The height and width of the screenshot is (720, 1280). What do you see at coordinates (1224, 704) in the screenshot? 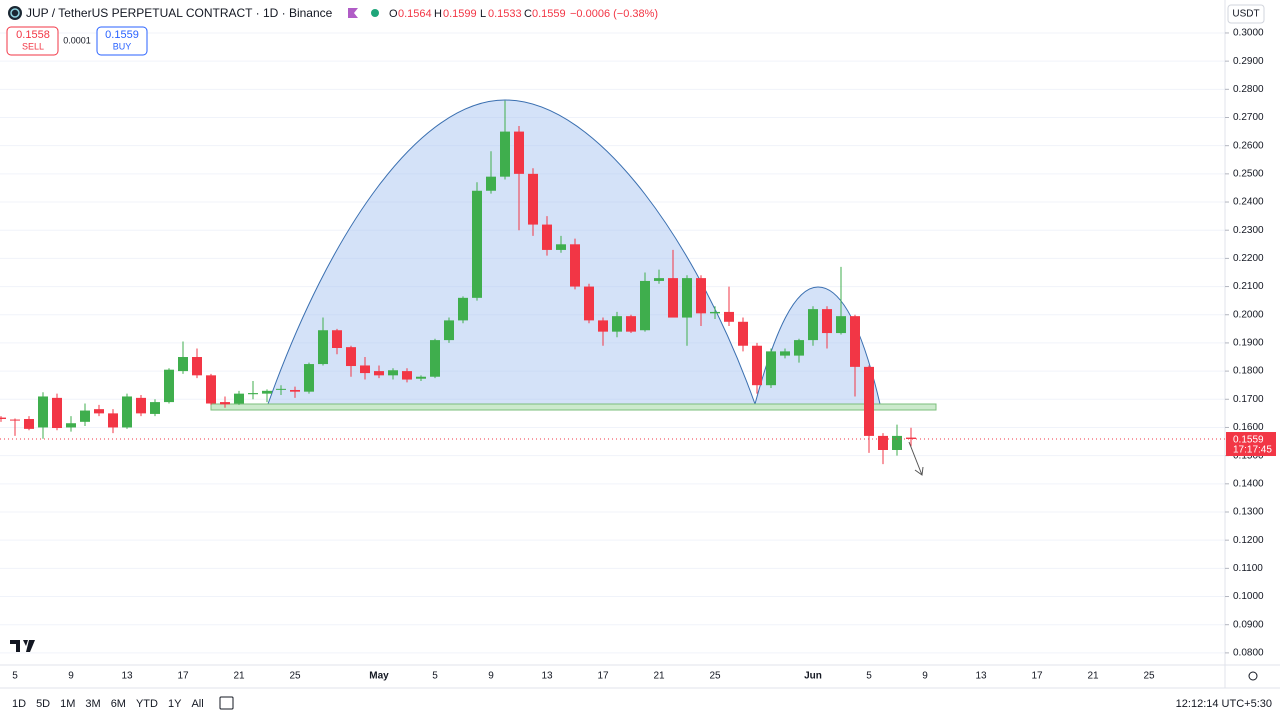
I see `clock: 12:12:14 UTC+5:30` at bounding box center [1224, 704].